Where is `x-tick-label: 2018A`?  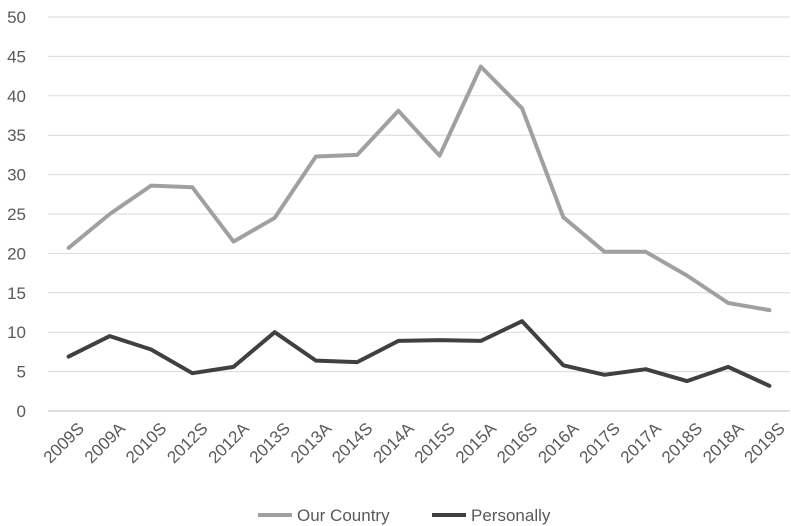
x-tick-label: 2018A is located at coordinates (723, 442).